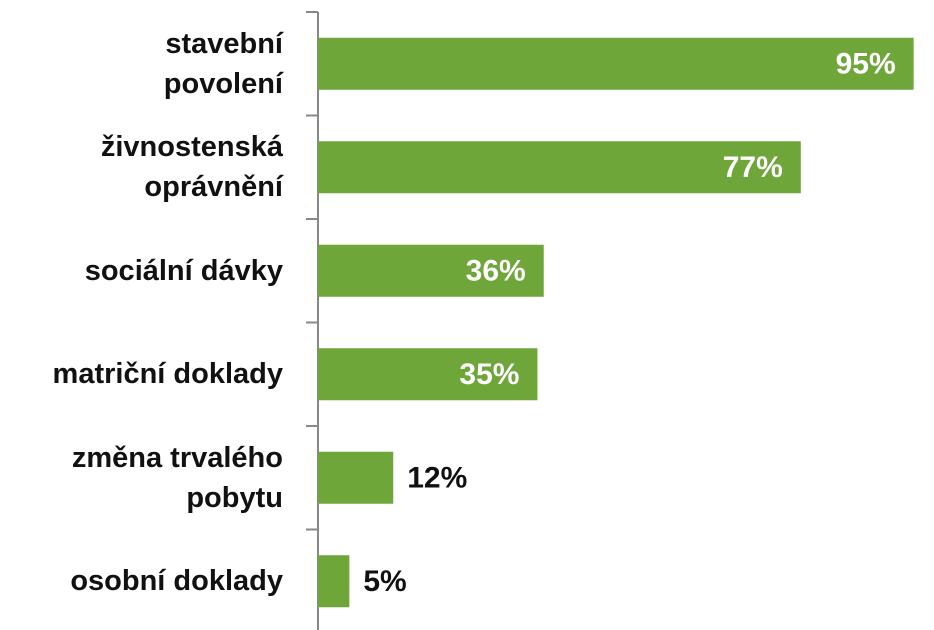 This screenshot has height=630, width=934. Describe the element at coordinates (177, 477) in the screenshot. I see `category-label: změna trvalého pobytu` at that location.